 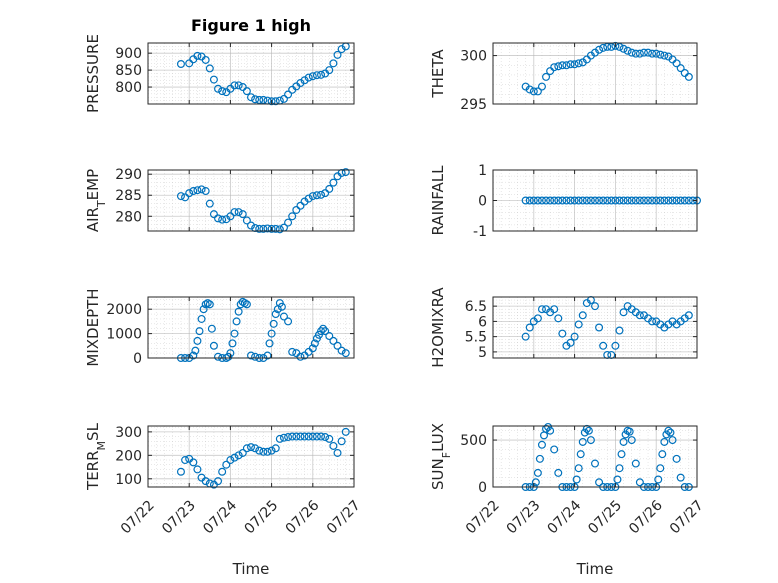 What do you see at coordinates (124, 310) in the screenshot?
I see `y-tick-label: 2000` at bounding box center [124, 310].